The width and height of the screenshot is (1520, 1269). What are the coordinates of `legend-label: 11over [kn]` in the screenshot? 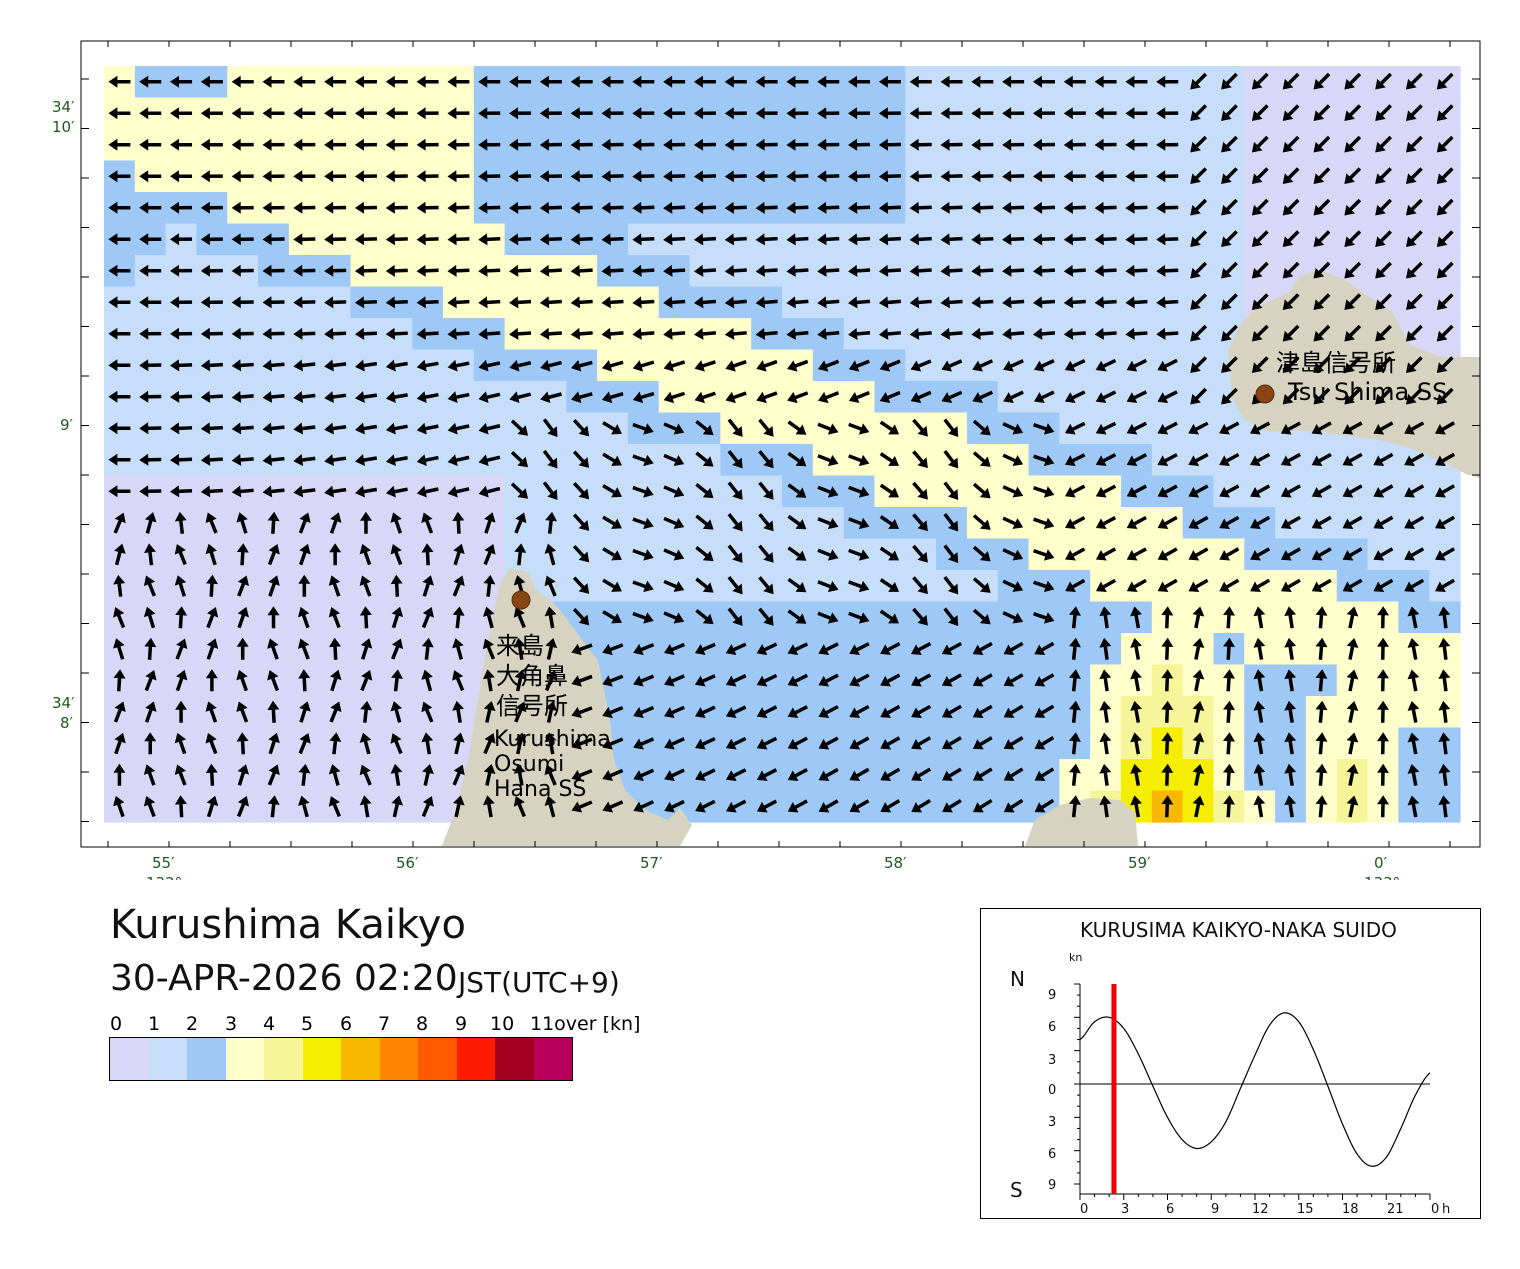 It's located at (585, 1024).